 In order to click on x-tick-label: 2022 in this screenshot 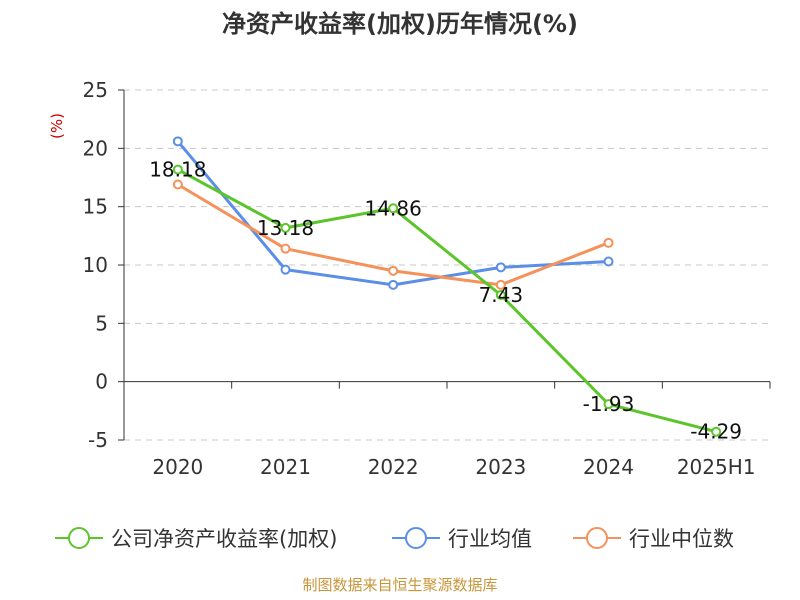, I will do `click(393, 467)`.